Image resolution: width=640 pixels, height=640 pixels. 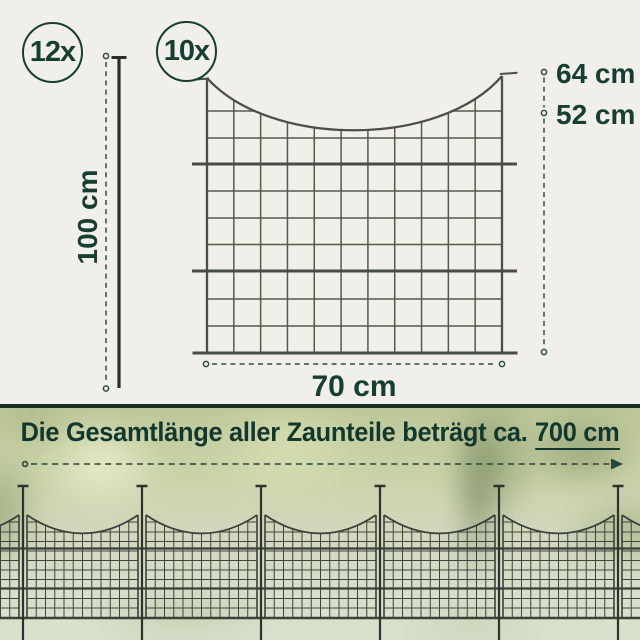 What do you see at coordinates (322, 464) in the screenshot?
I see `total-length-arrow` at bounding box center [322, 464].